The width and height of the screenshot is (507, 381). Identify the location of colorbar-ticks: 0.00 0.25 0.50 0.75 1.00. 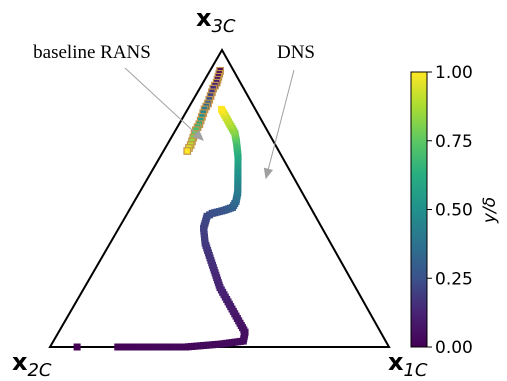
(450, 210).